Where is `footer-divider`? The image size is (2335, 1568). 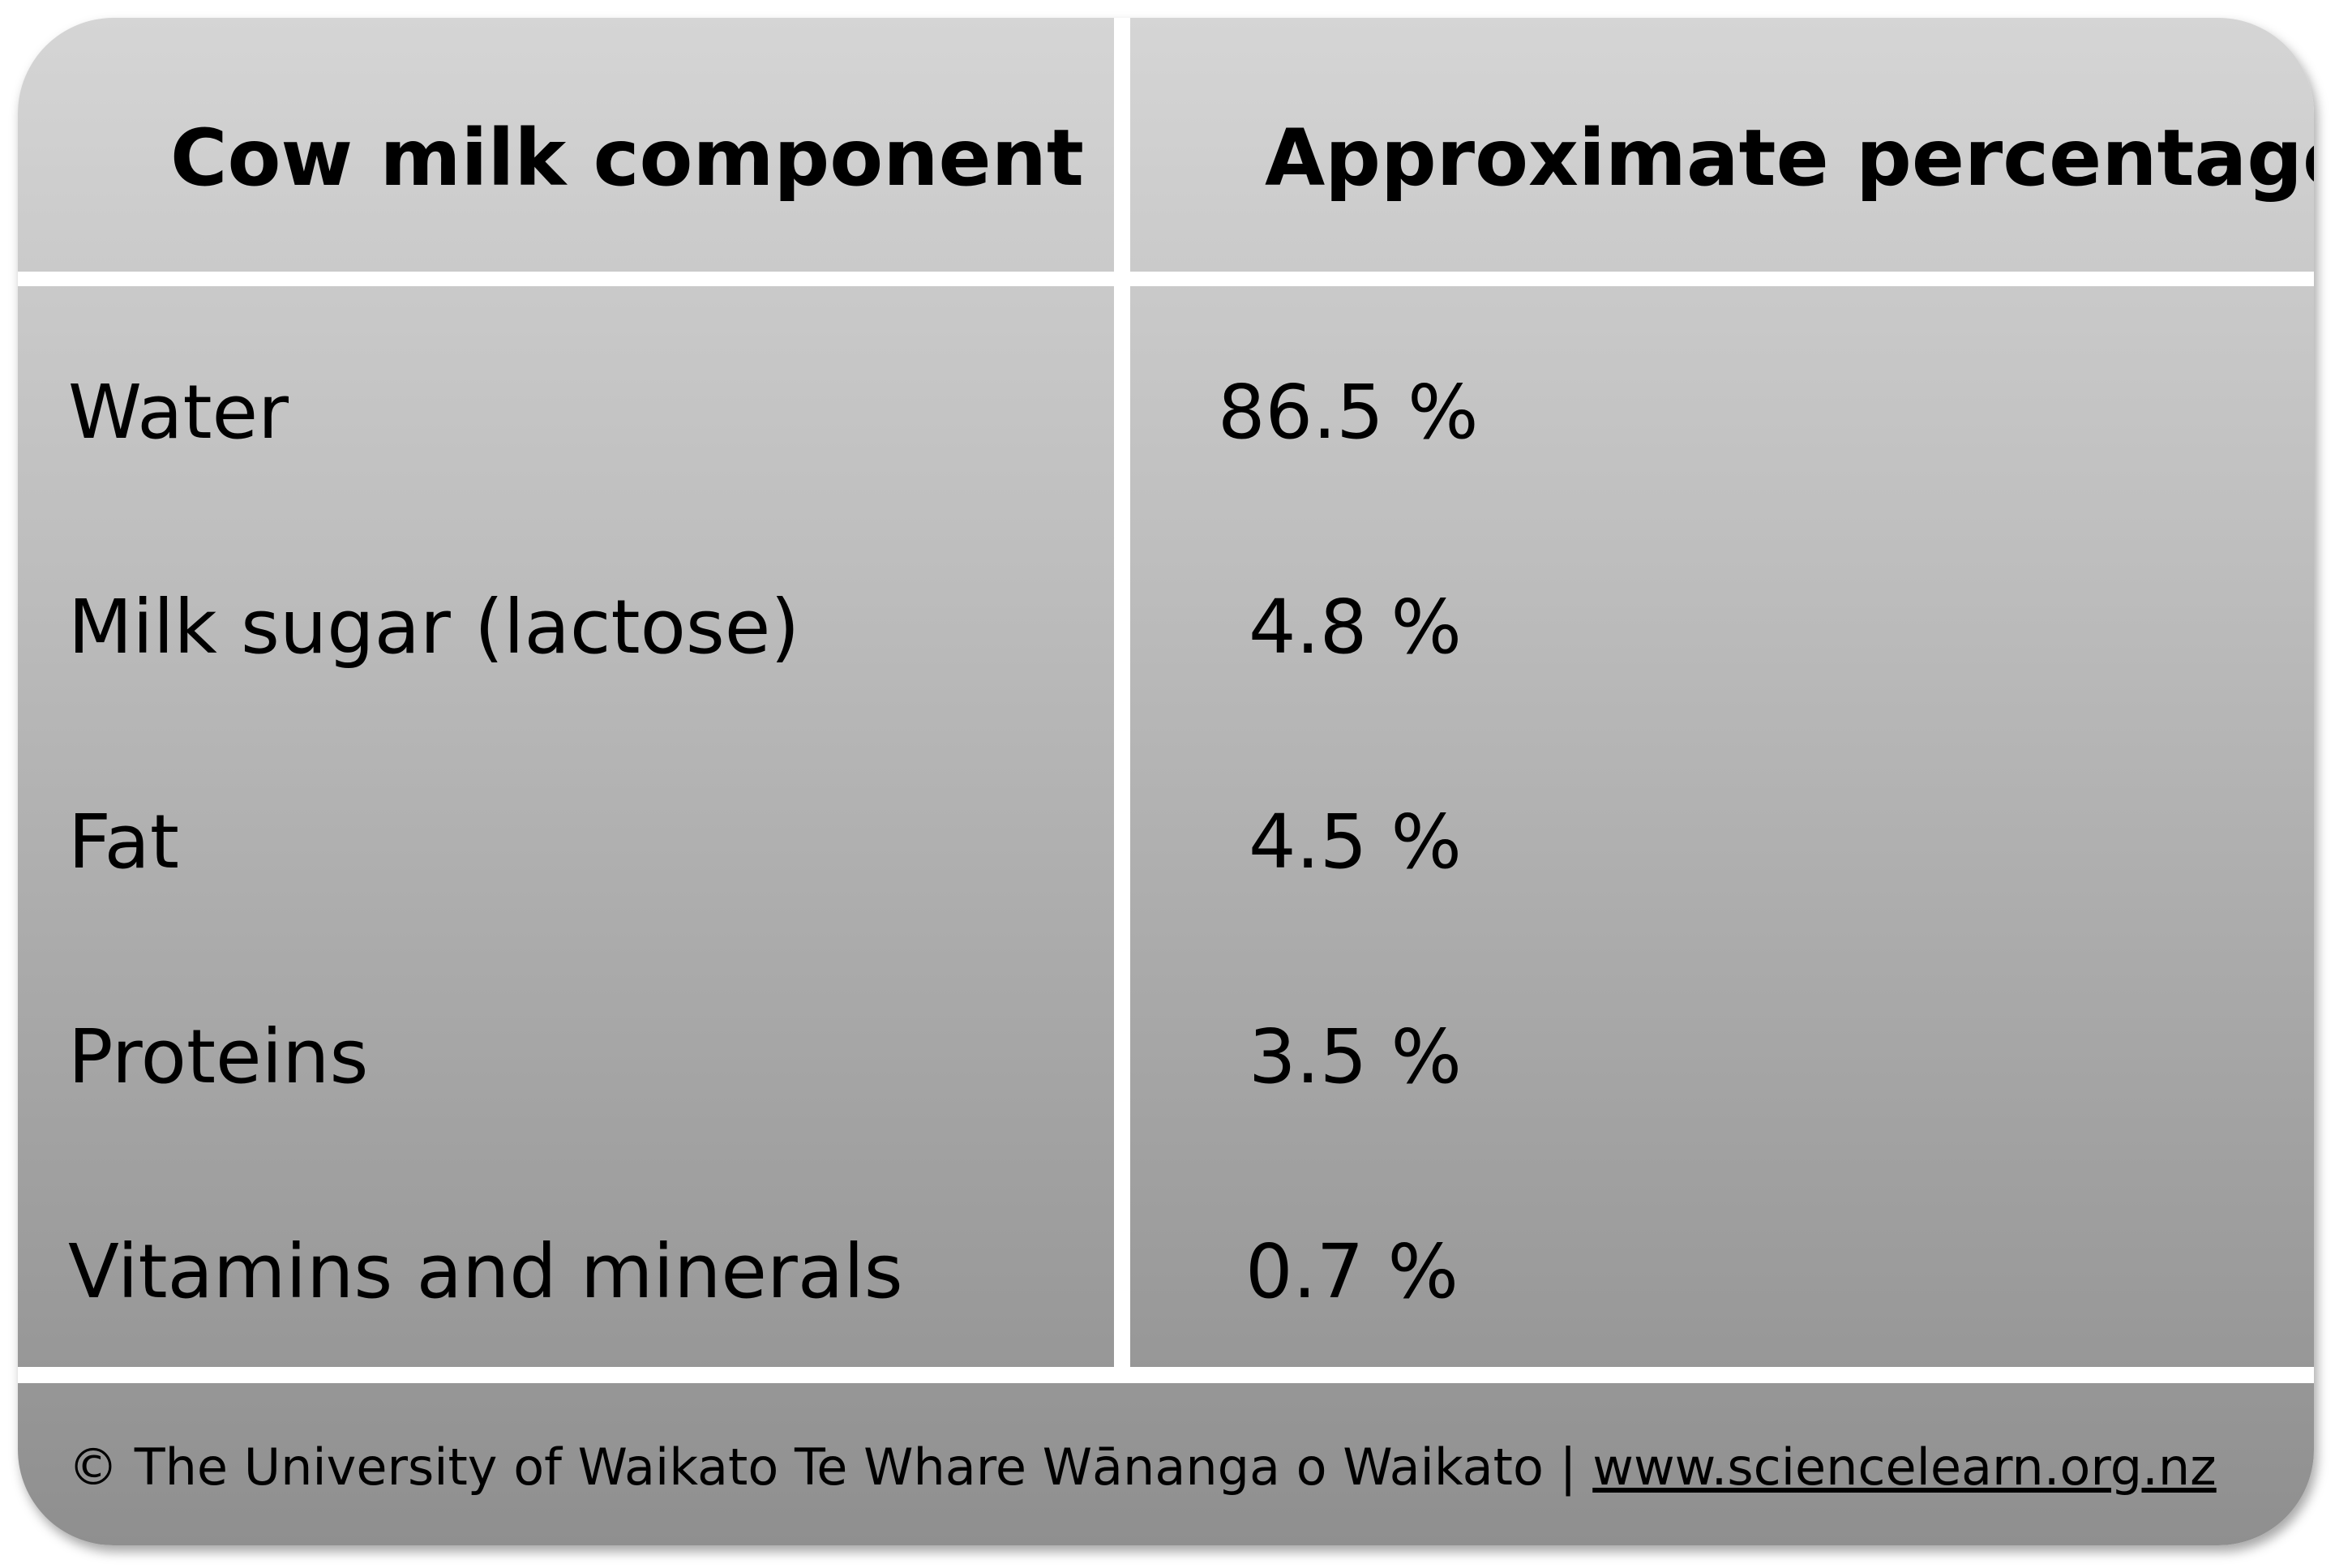 footer-divider is located at coordinates (1166, 1375).